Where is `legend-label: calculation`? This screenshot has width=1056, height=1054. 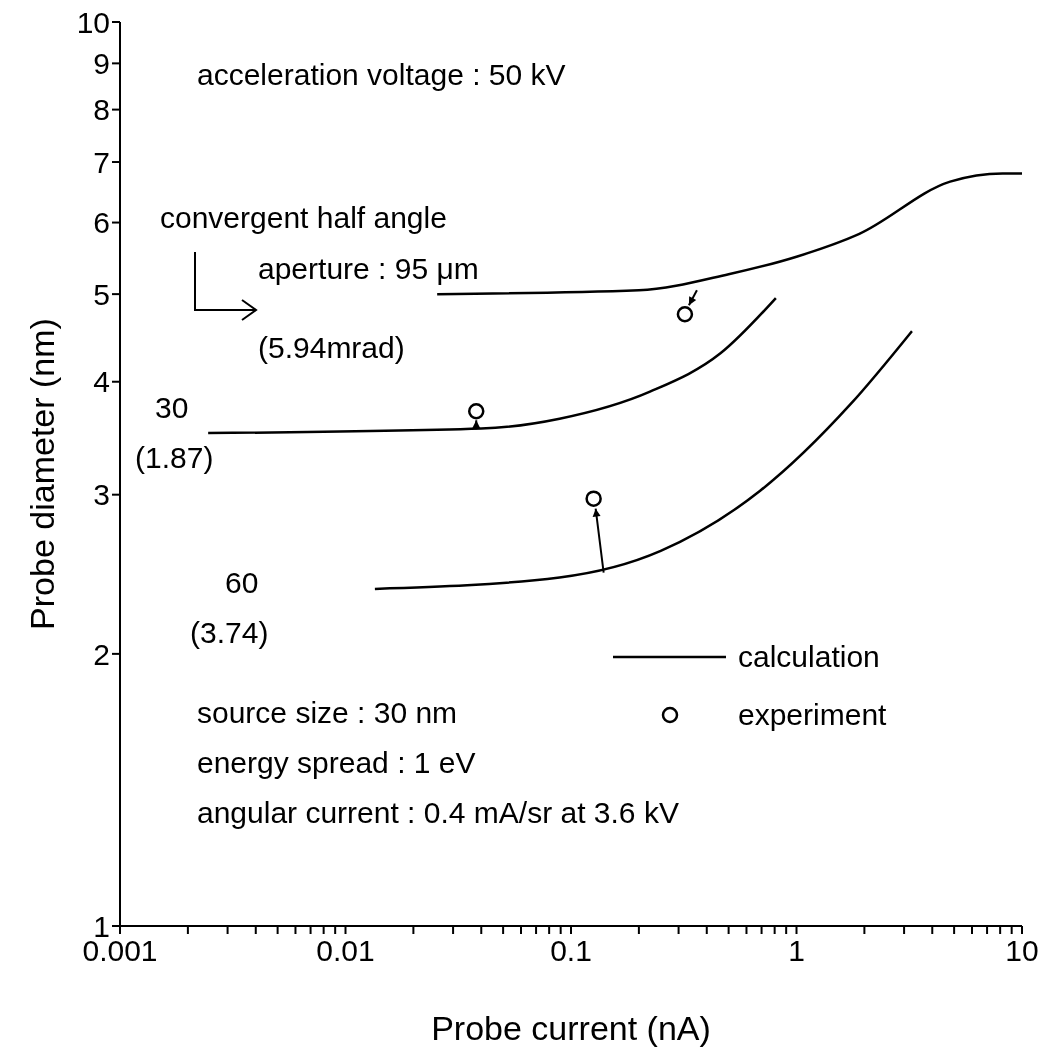
legend-label: calculation is located at coordinates (809, 657).